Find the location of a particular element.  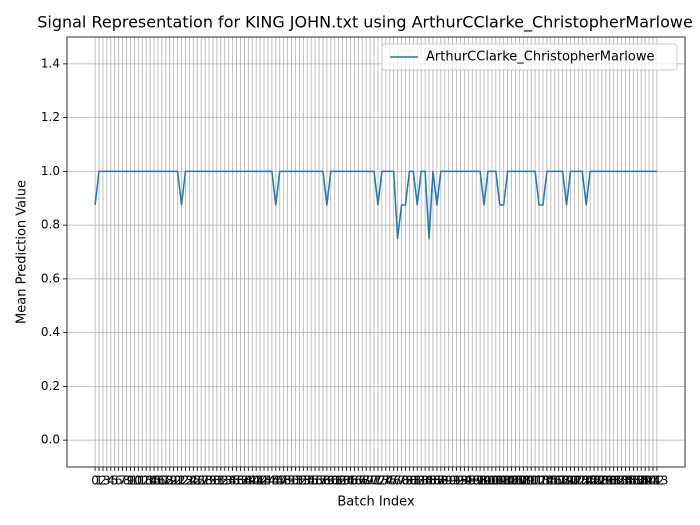

x-tick-label: 32 is located at coordinates (220, 481).